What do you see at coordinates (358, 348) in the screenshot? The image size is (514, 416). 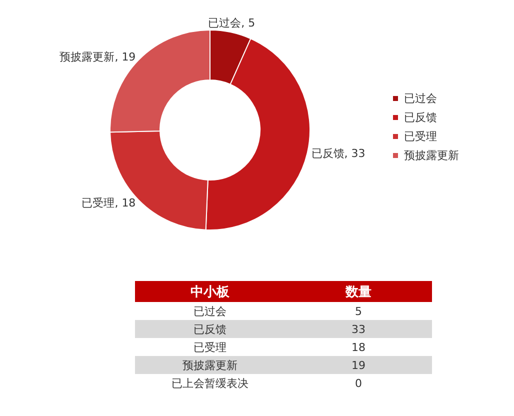 I see `data-label: 18` at bounding box center [358, 348].